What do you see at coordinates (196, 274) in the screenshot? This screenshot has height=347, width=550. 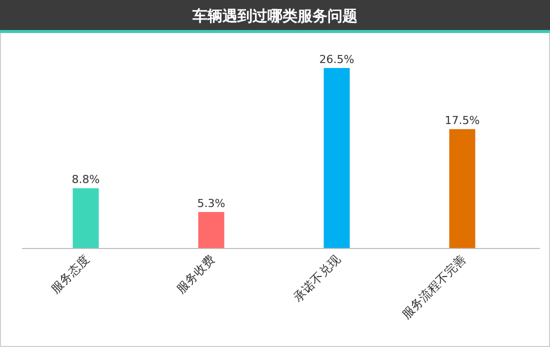 I see `x-tick-label: 服务收费` at bounding box center [196, 274].